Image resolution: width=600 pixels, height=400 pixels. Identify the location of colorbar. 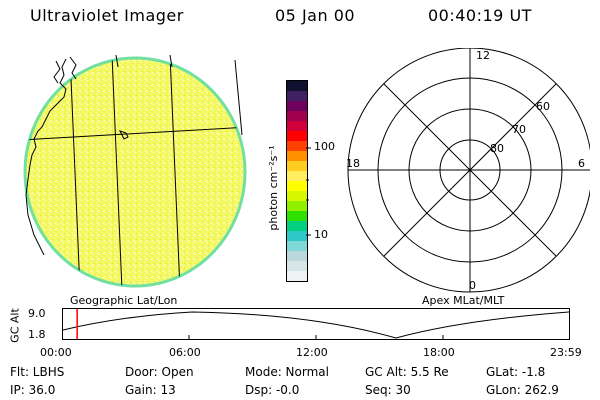
(297, 181).